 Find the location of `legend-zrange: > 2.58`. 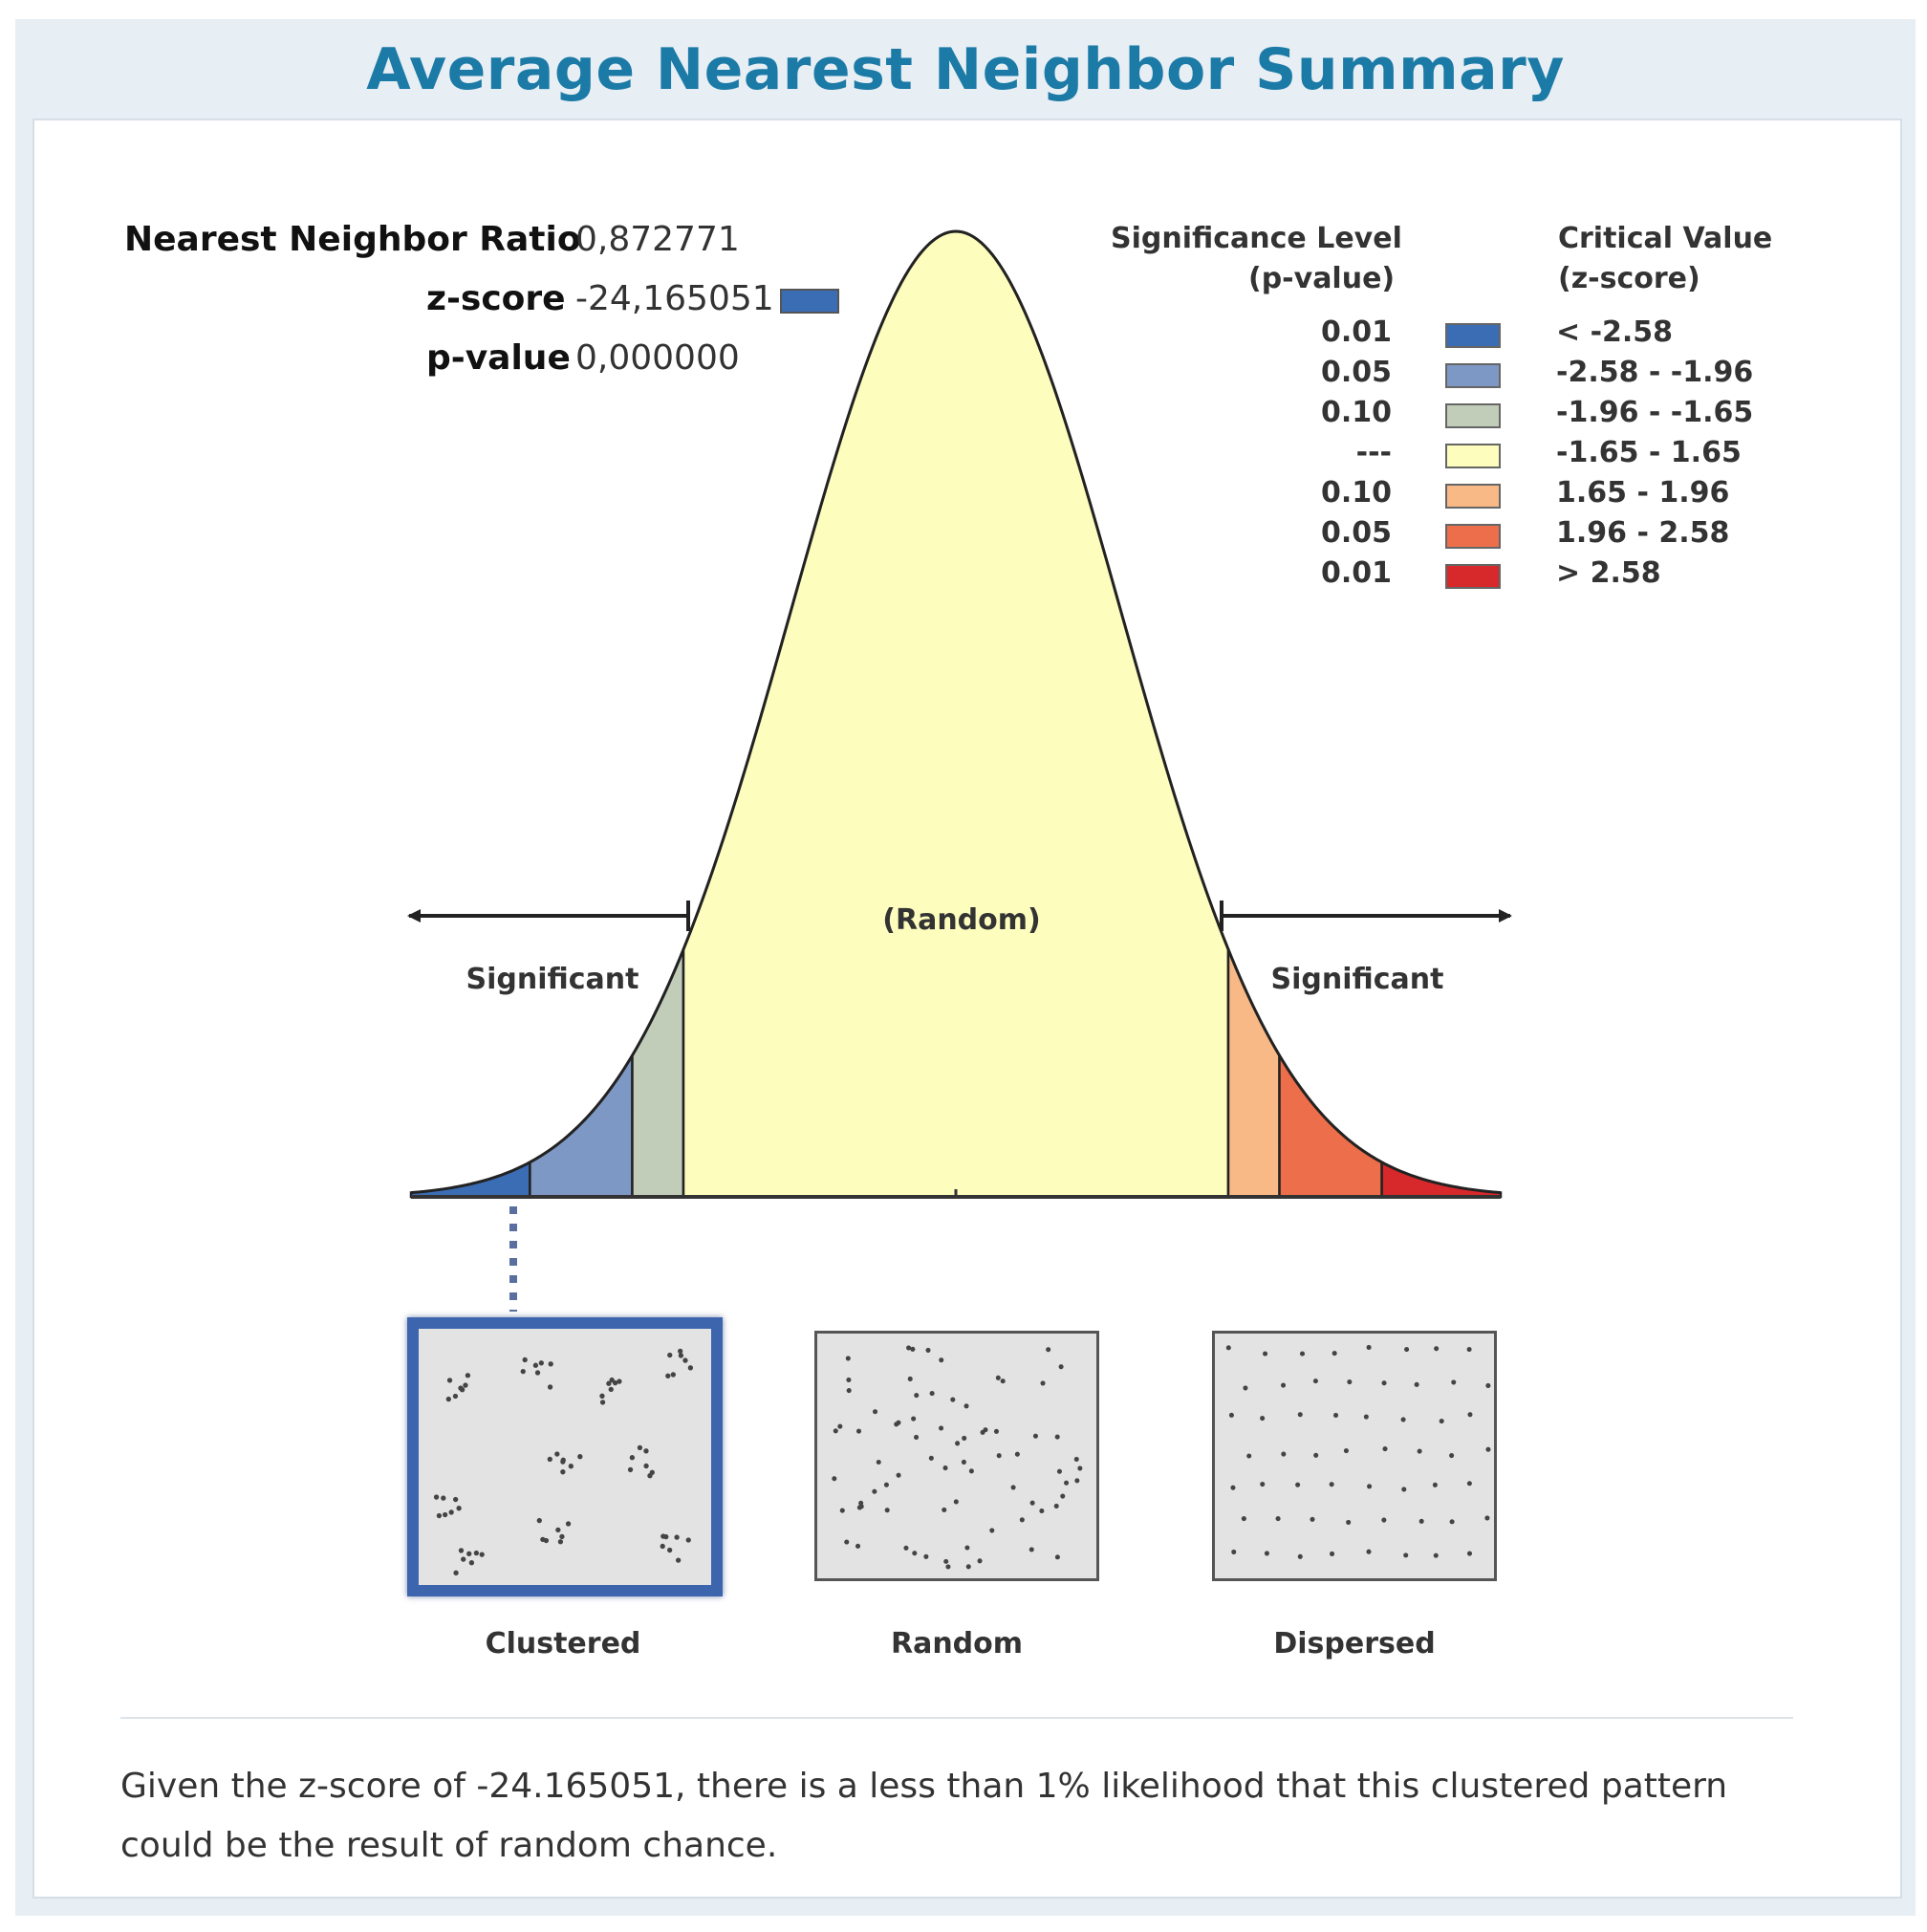

legend-zrange: > 2.58 is located at coordinates (1609, 573).